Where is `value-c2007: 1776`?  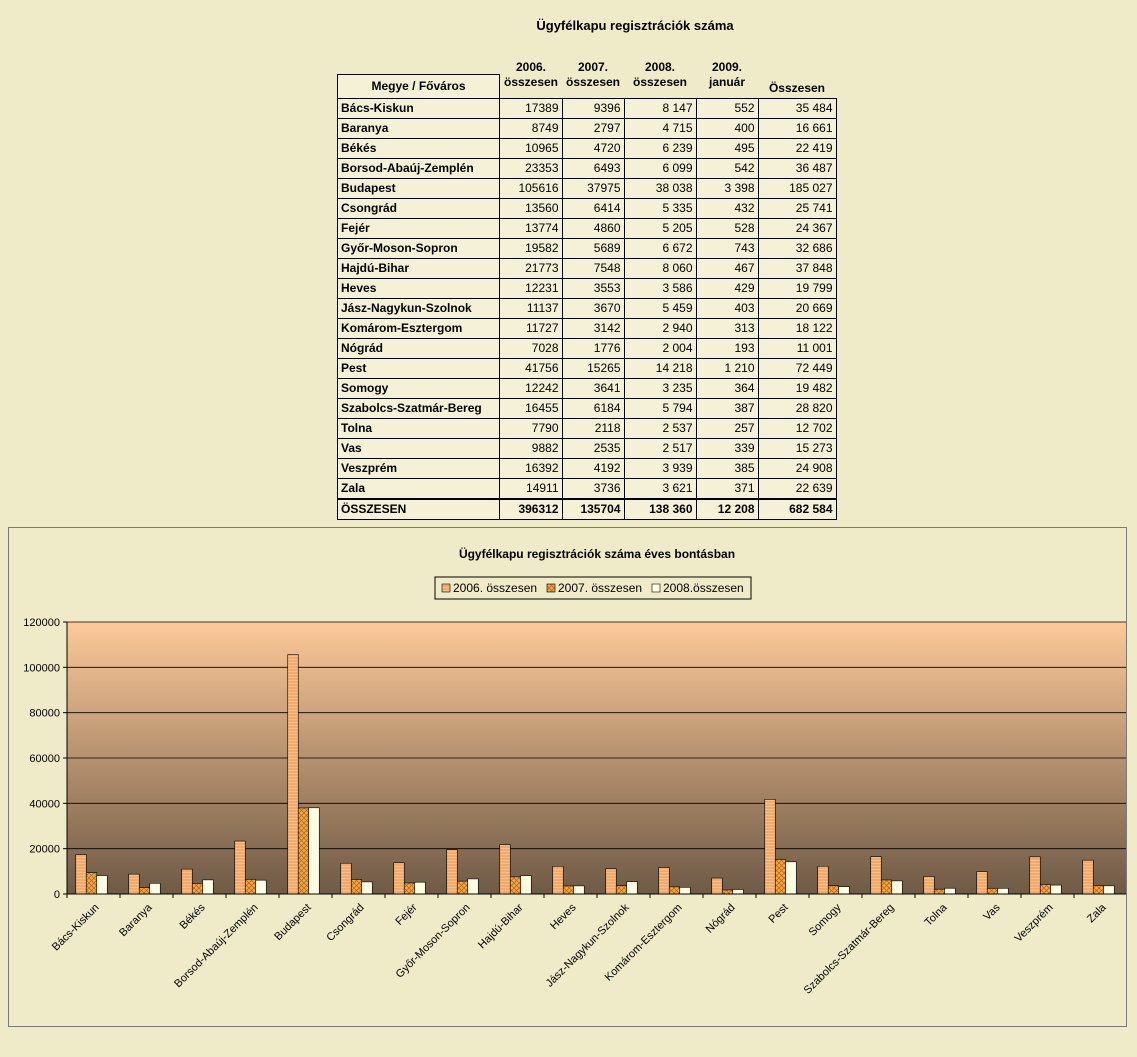
value-c2007: 1776 is located at coordinates (593, 348).